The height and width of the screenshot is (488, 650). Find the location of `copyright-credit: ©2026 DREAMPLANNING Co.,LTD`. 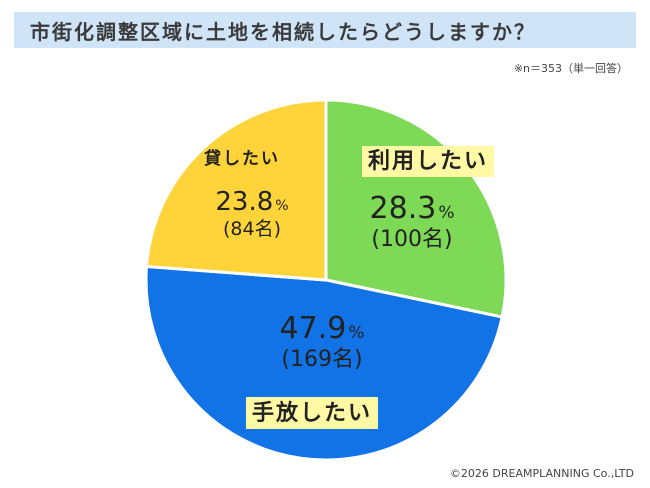

copyright-credit: ©2026 DREAMPLANNING Co.,LTD is located at coordinates (541, 473).